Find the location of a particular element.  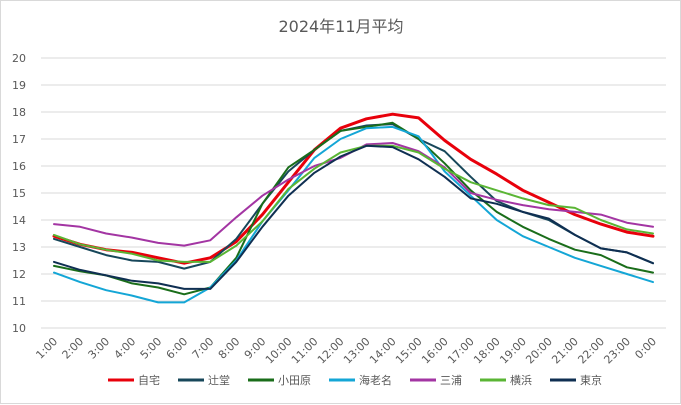

legend-label: 東京 is located at coordinates (591, 380).